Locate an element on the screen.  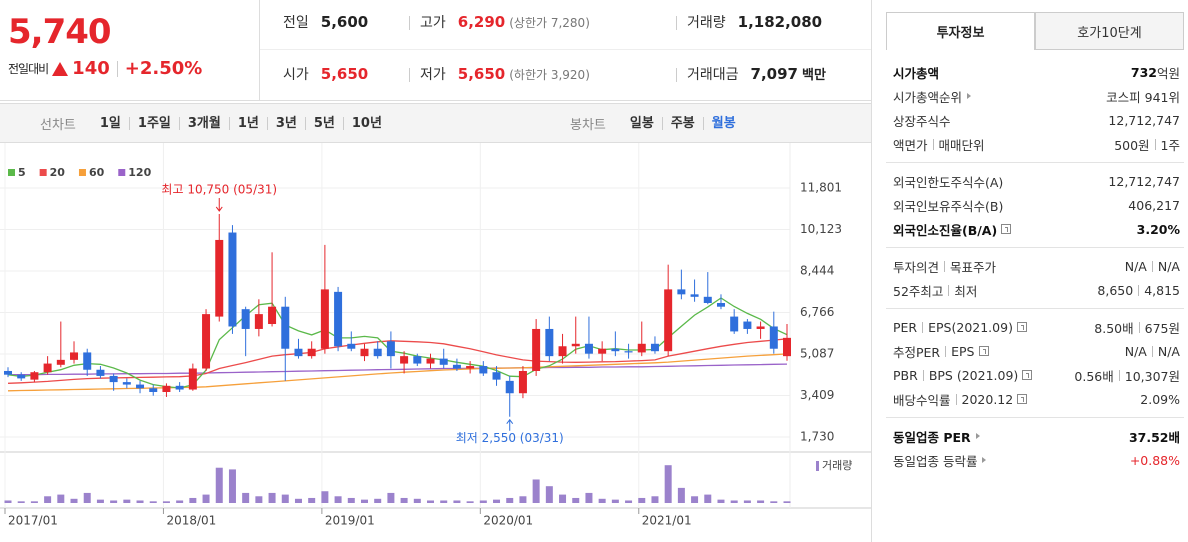
label-part: PBR is located at coordinates (905, 375).